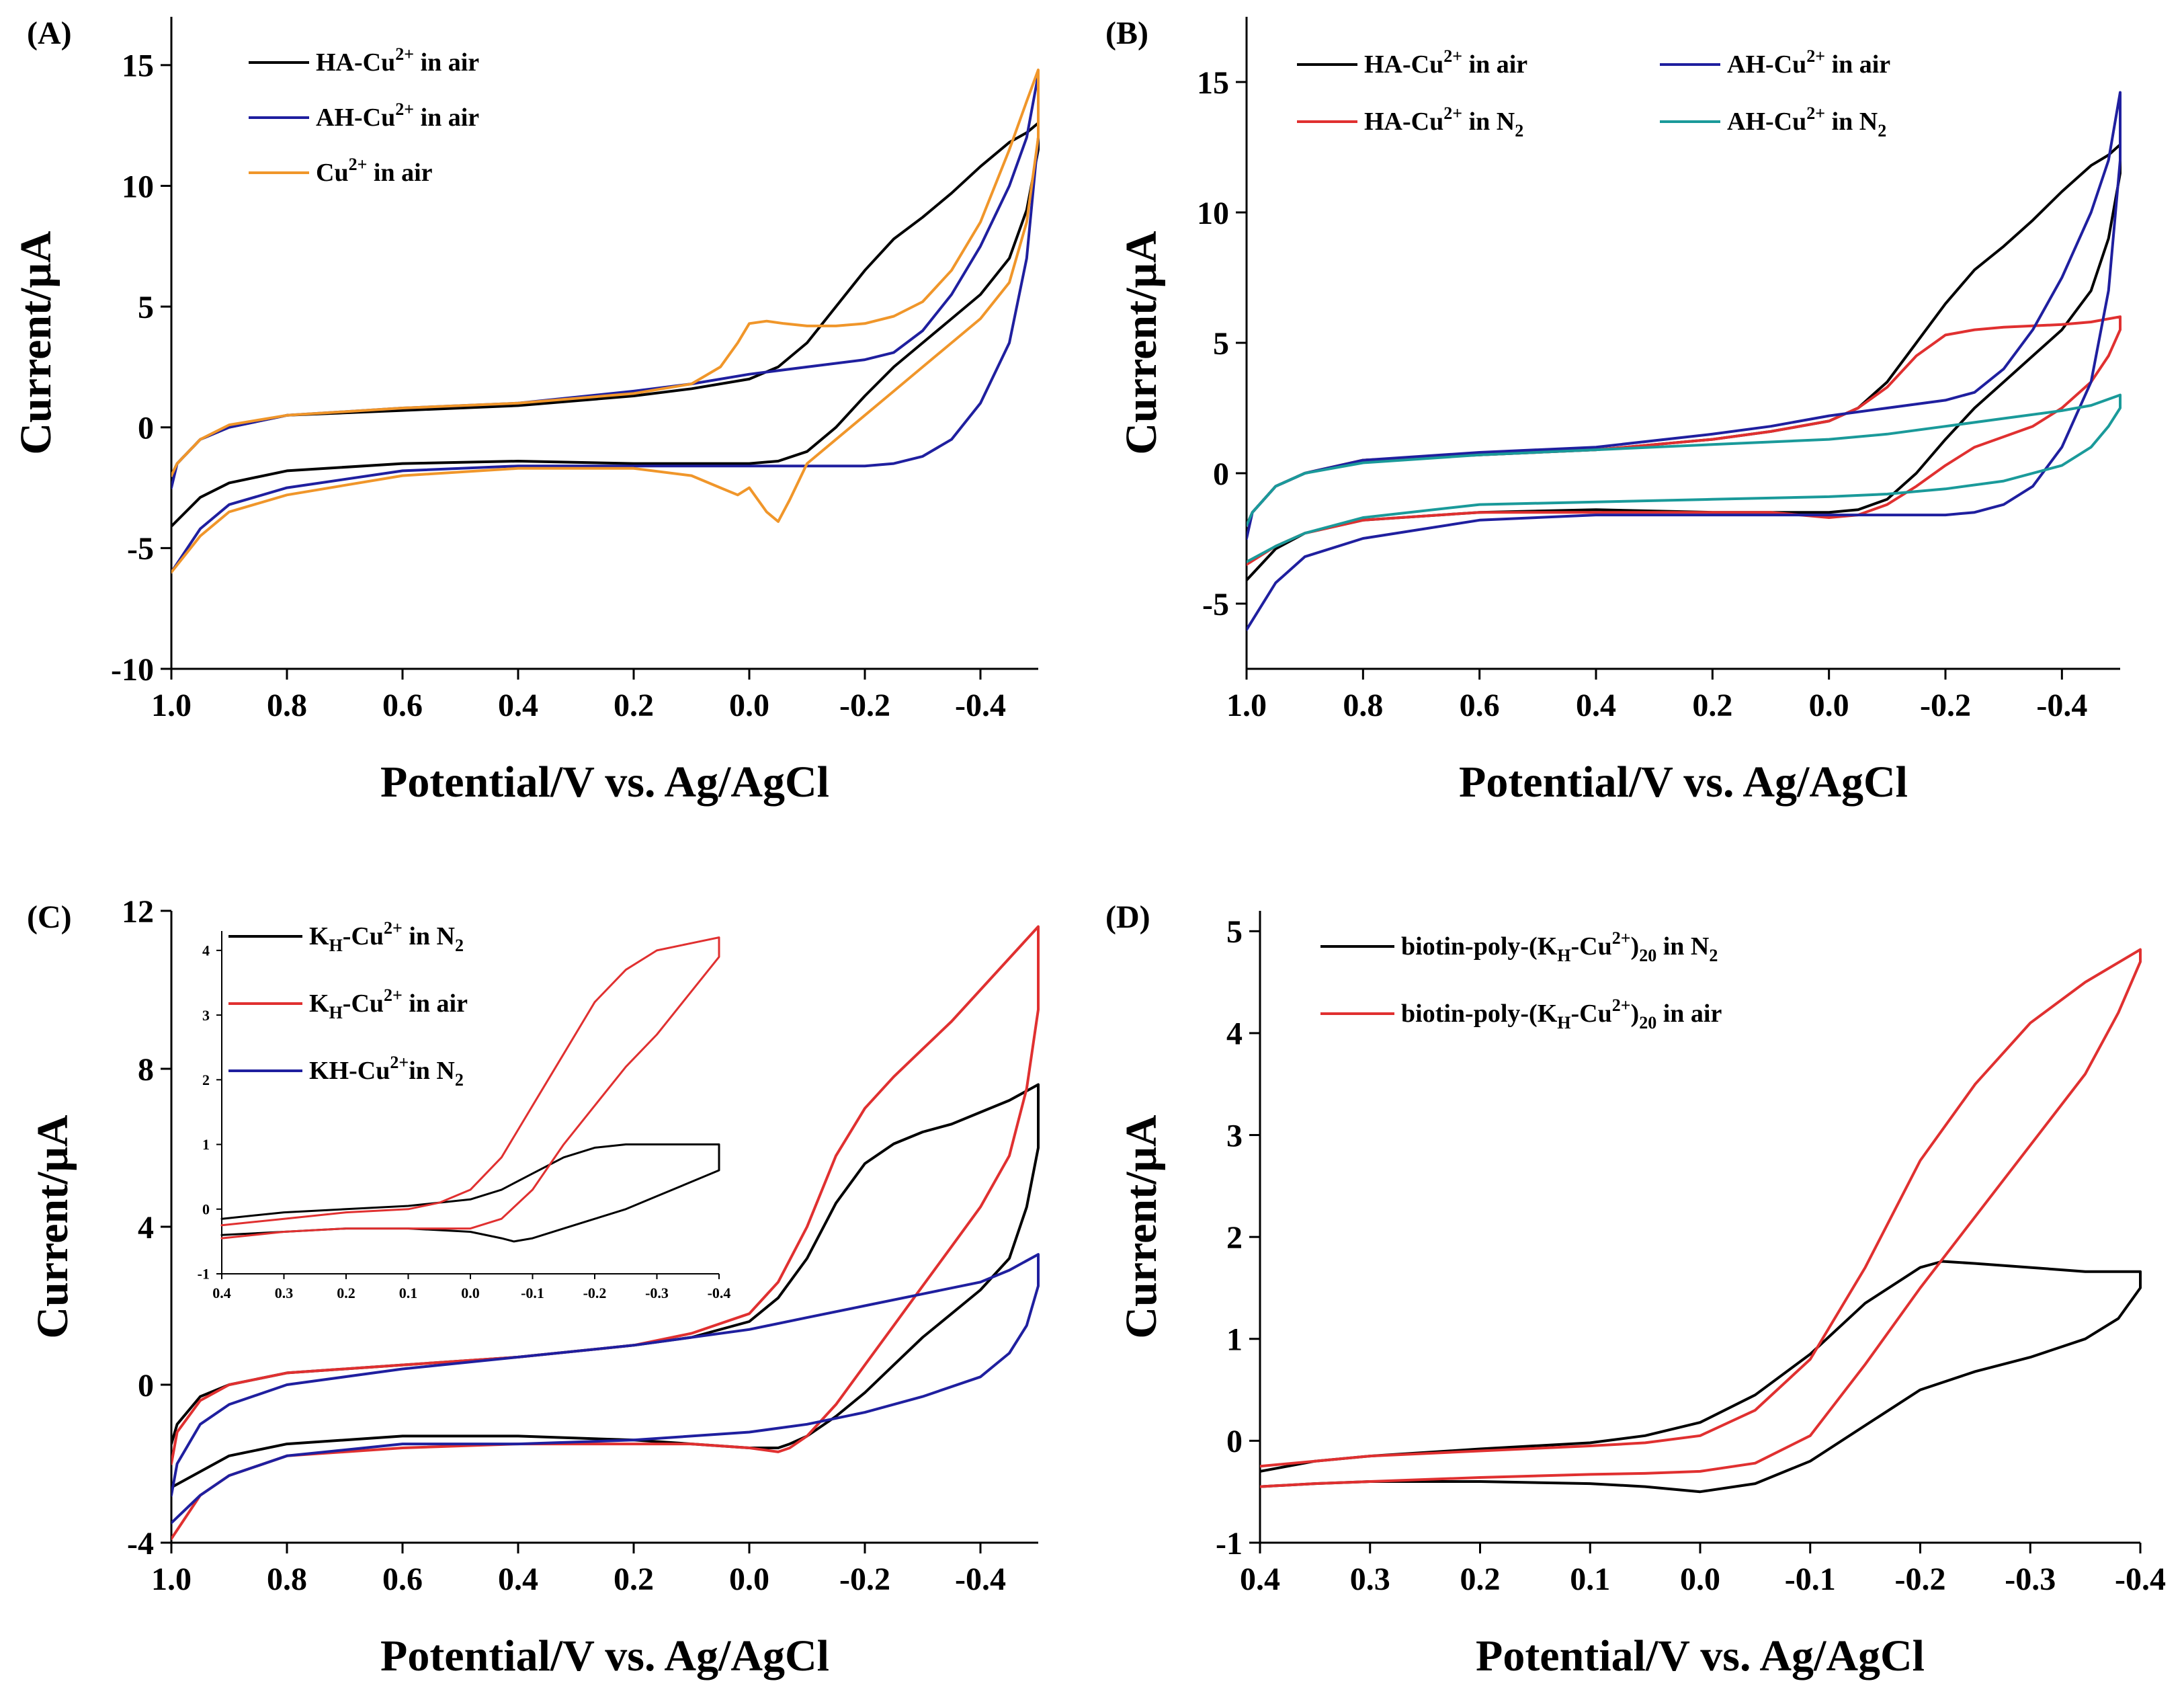 This screenshot has height=1702, width=2184. I want to click on panel-c-inset: 0.4 0.3 0.2 0.1 0.0 -0.1 -0.2 -0.3 -0.4 4 3 2 1 0 -1, so click(464, 1115).